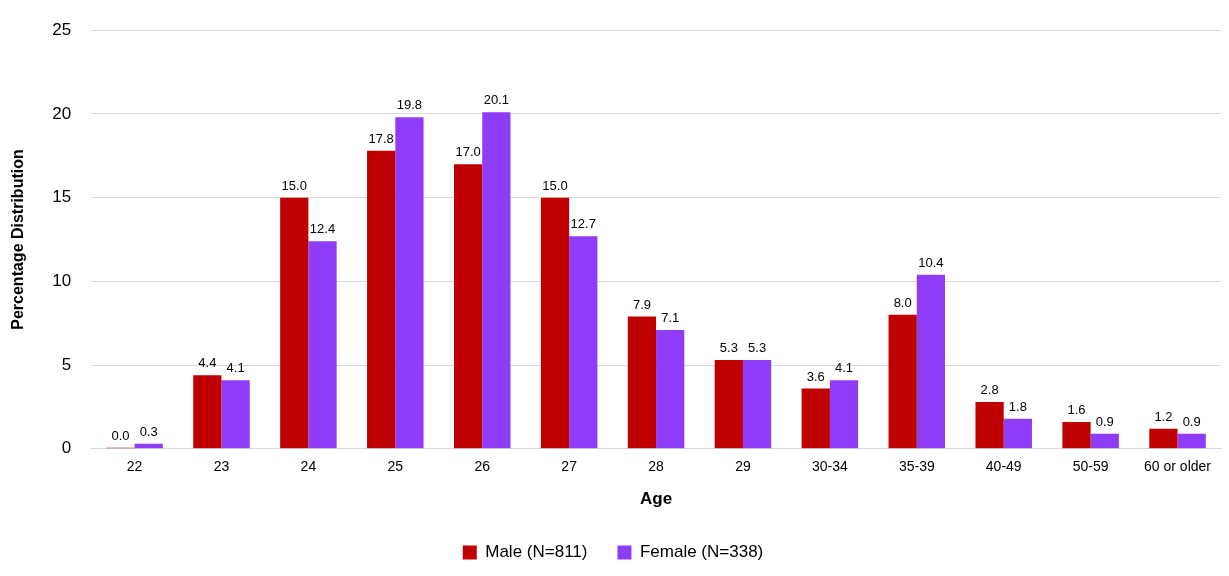  Describe the element at coordinates (62, 197) in the screenshot. I see `y-tick-label: 15` at that location.